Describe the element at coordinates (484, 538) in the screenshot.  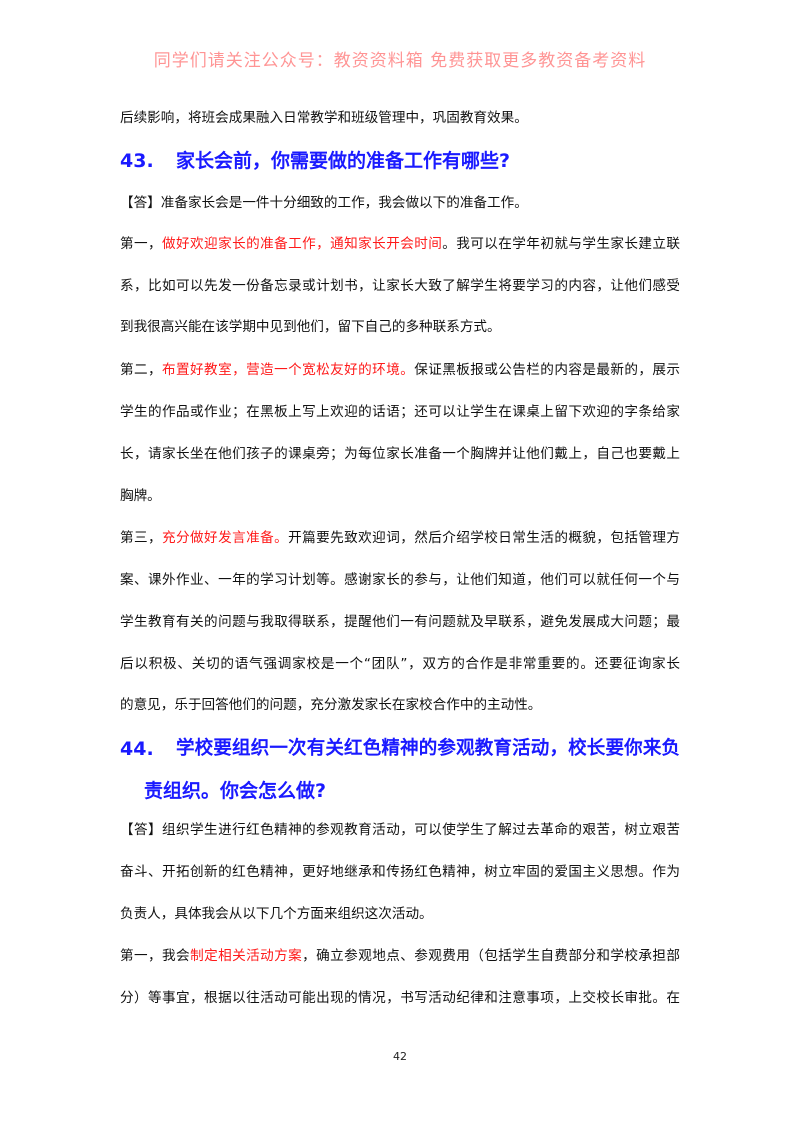
I see `text-segment: 开篇要先致欢迎词，然后介绍学校日常生活的概貌，包括管理方` at that location.